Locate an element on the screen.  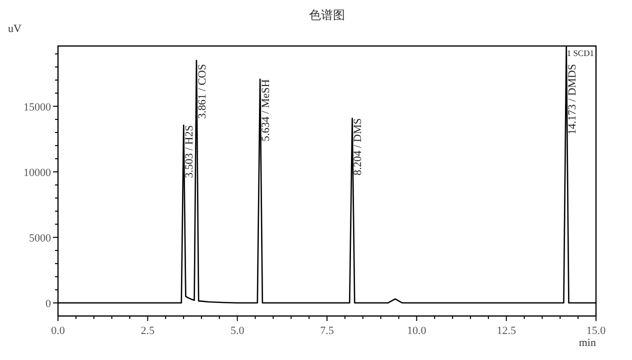
annotation: 5.634 / MeSH is located at coordinates (266, 110).